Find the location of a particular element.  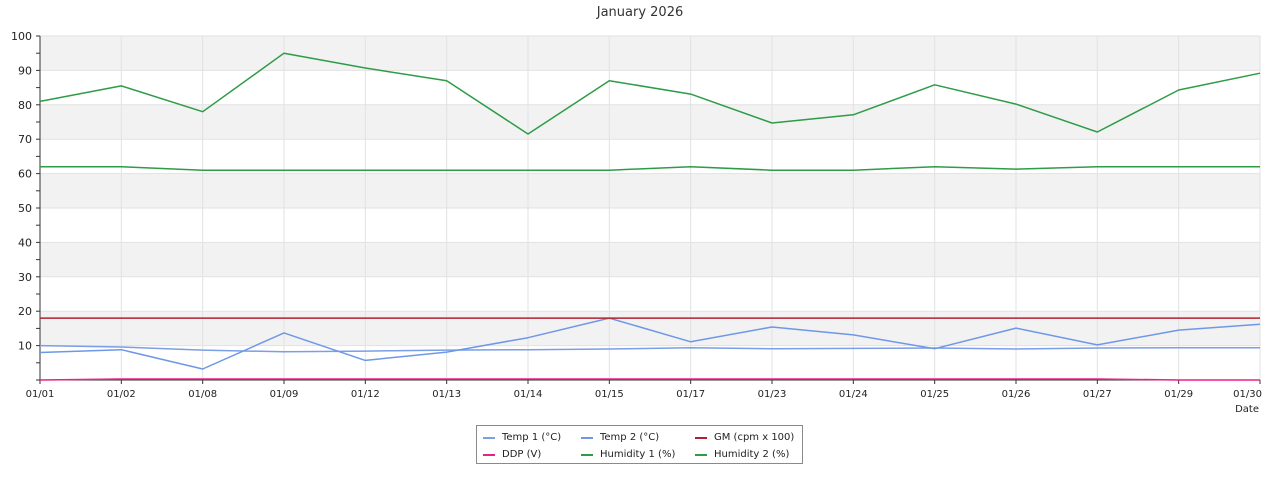

x-tick-label: 01/23 is located at coordinates (772, 394).